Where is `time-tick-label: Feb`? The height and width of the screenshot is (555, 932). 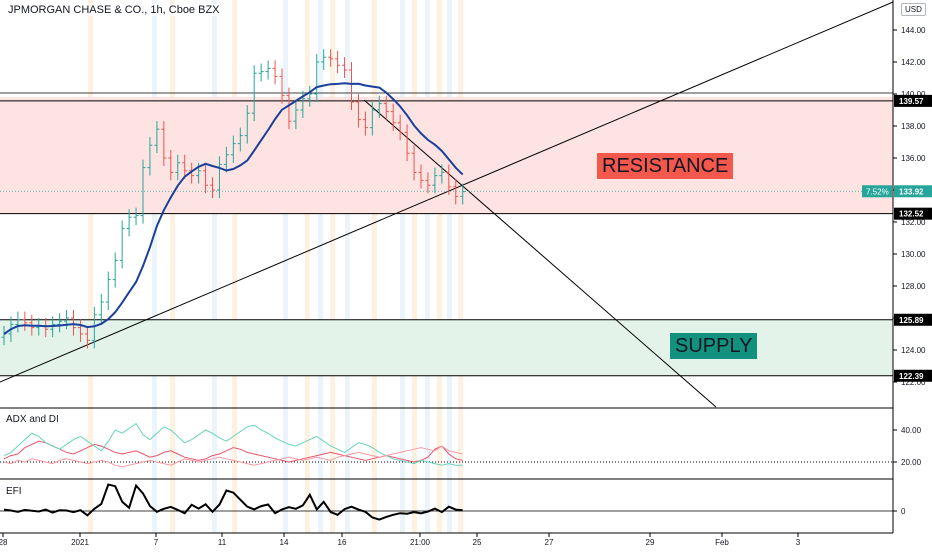
time-tick-label: Feb is located at coordinates (722, 542).